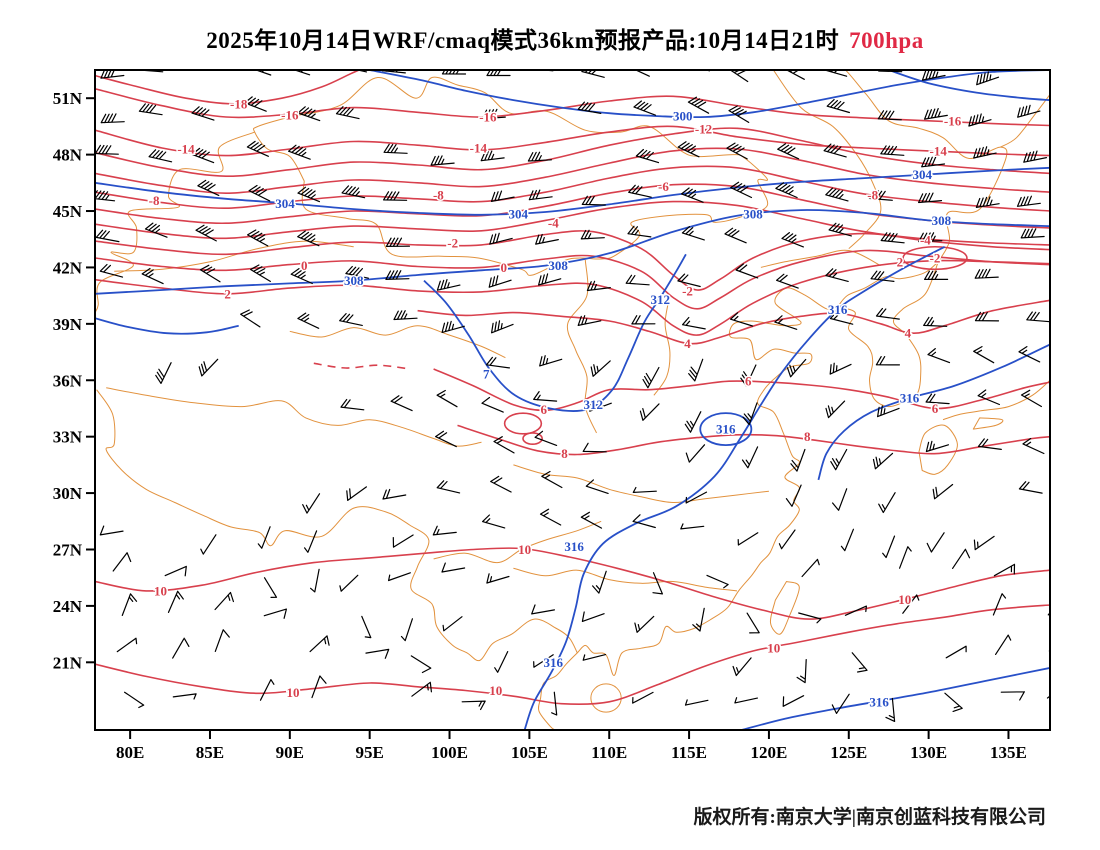  I want to click on chart-title-pressure-level: 700hpa, so click(886, 40).